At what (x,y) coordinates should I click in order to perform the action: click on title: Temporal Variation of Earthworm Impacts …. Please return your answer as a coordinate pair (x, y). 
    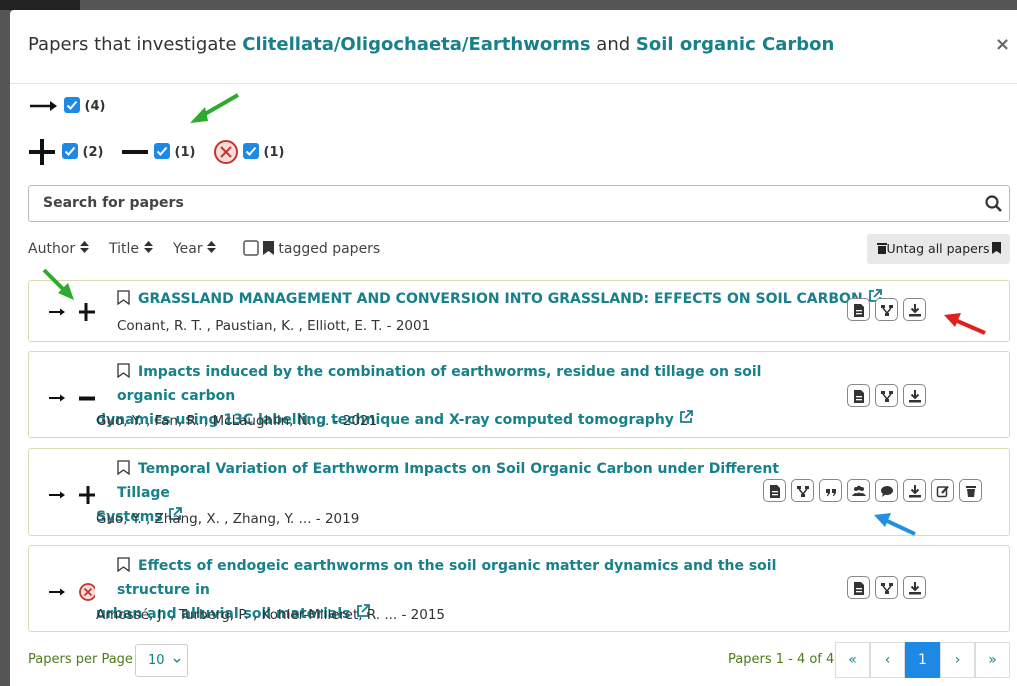
    Looking at the image, I should click on (448, 481).